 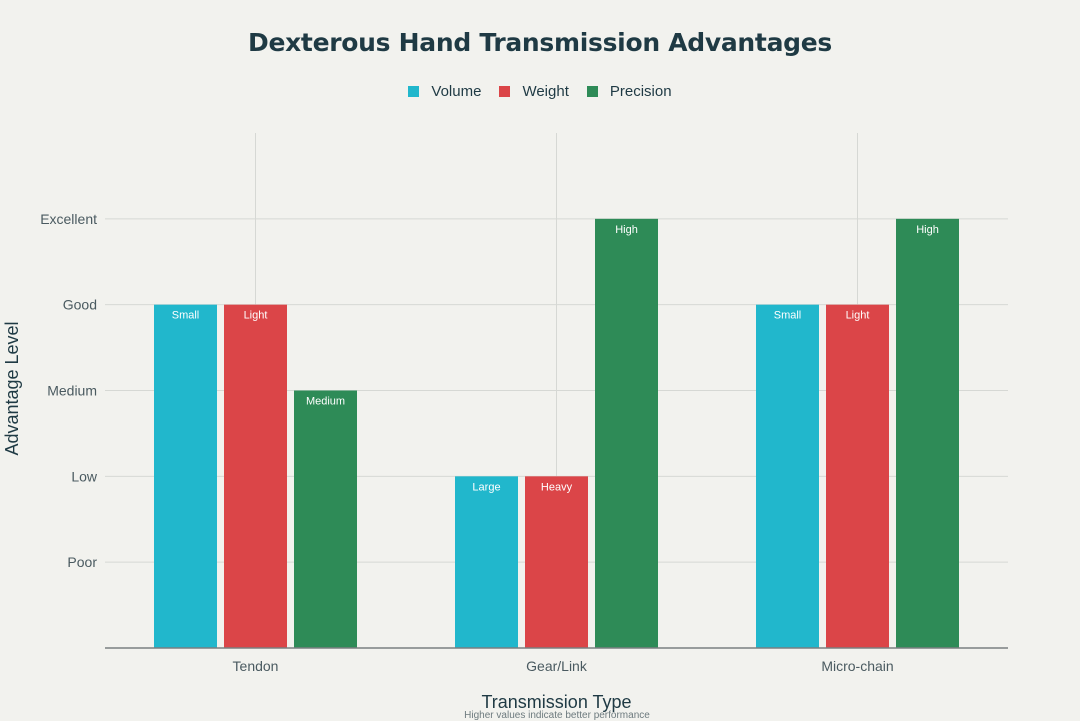 What do you see at coordinates (82, 562) in the screenshot?
I see `y-tick-label-poor: Poor` at bounding box center [82, 562].